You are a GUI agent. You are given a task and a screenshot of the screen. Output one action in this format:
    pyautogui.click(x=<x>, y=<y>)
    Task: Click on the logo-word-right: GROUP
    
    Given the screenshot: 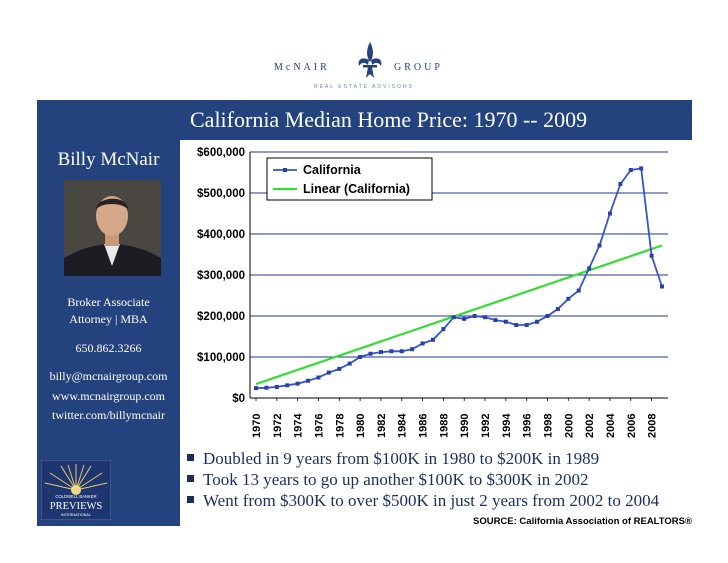 What is the action you would take?
    pyautogui.click(x=418, y=67)
    